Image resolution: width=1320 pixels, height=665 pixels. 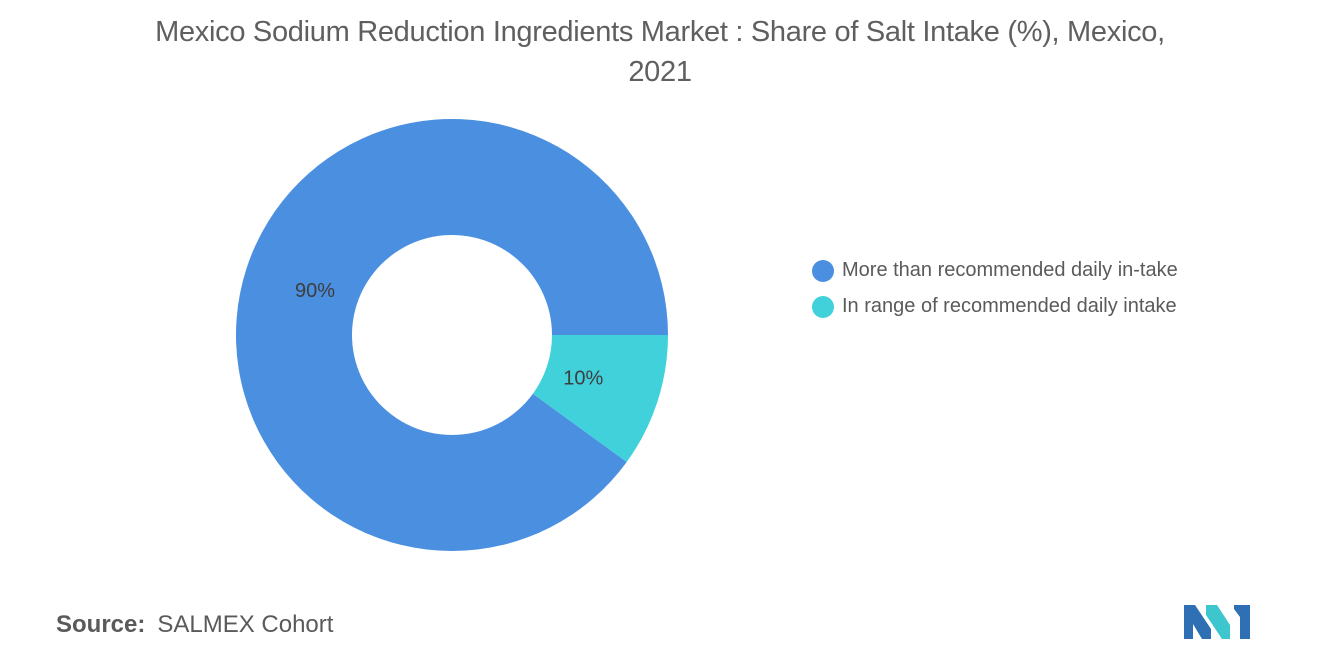 What do you see at coordinates (101, 624) in the screenshot?
I see `source-prefix: Source:` at bounding box center [101, 624].